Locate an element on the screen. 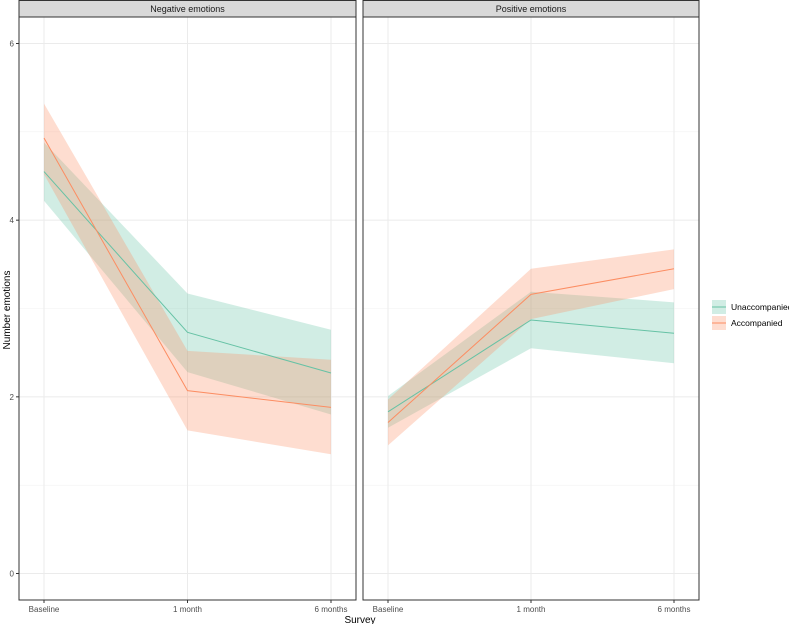 This screenshot has width=789, height=624. ribbon-unaccompanied is located at coordinates (531, 359).